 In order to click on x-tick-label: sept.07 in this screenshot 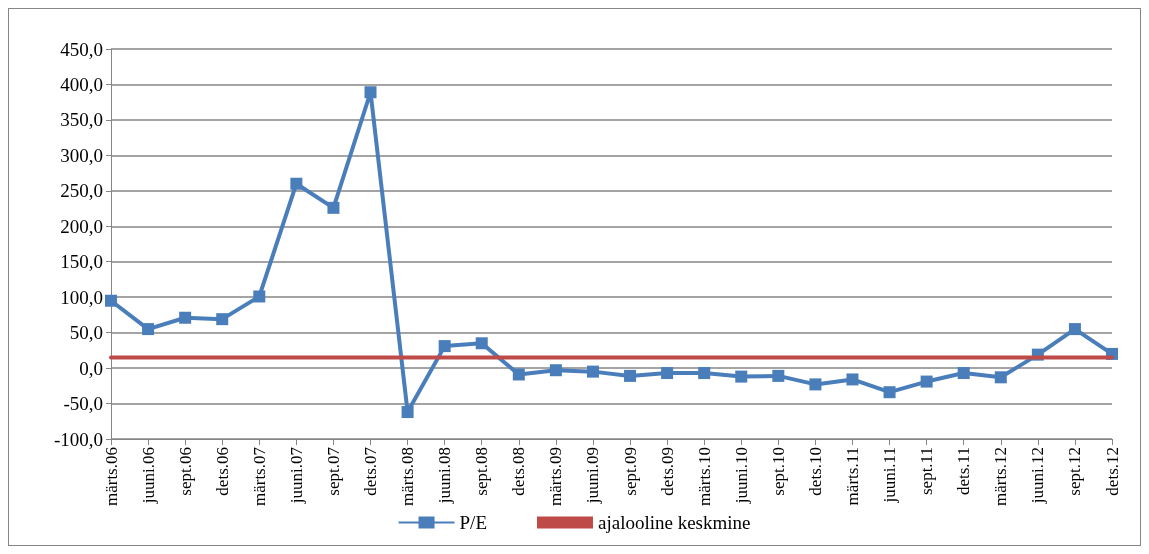, I will do `click(333, 471)`.